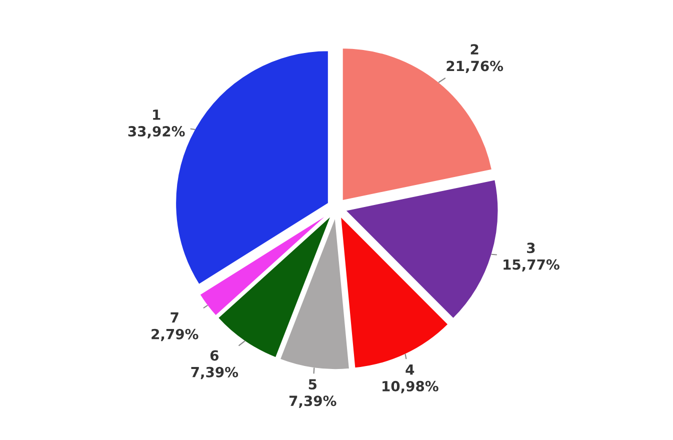 This screenshot has width=673, height=440. I want to click on slice-label: 1, so click(156, 115).